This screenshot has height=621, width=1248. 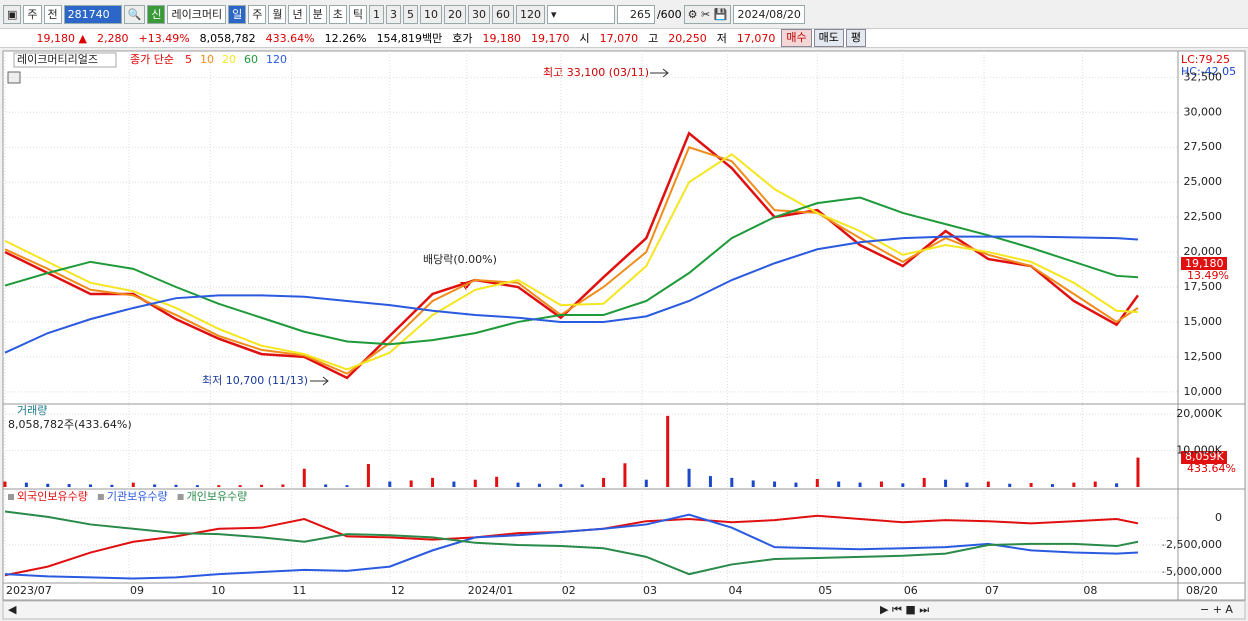 What do you see at coordinates (134, 14) in the screenshot?
I see `search: 🔍` at bounding box center [134, 14].